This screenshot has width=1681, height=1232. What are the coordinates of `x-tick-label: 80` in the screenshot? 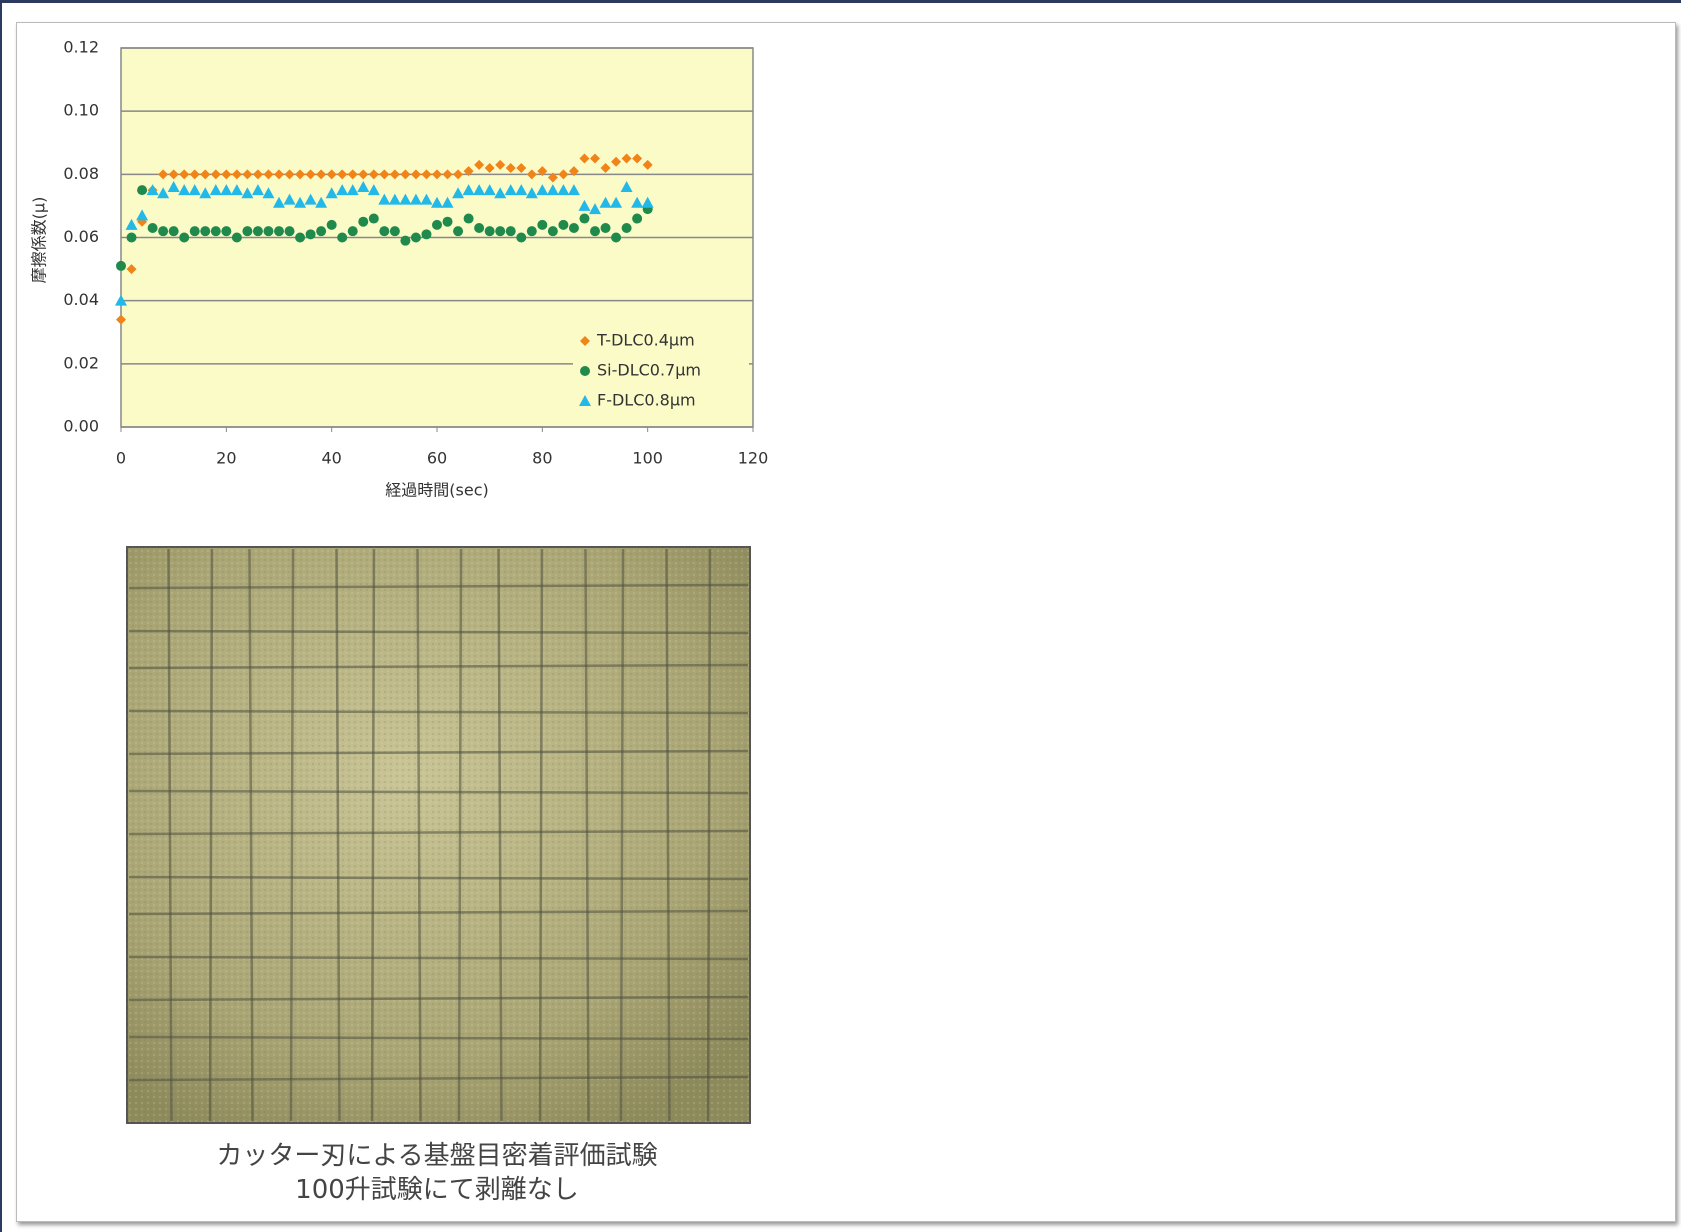 It's located at (542, 458).